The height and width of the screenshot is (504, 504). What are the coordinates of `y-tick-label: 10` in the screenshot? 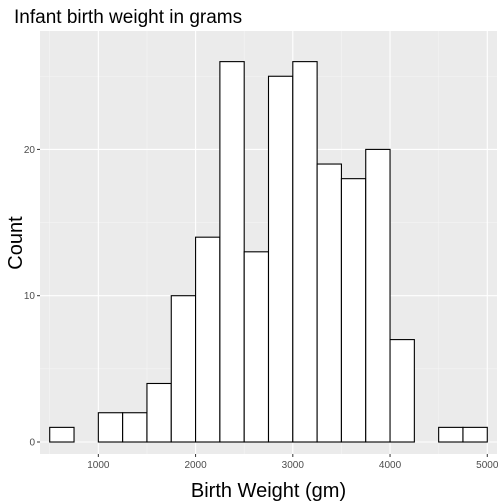 It's located at (30, 296).